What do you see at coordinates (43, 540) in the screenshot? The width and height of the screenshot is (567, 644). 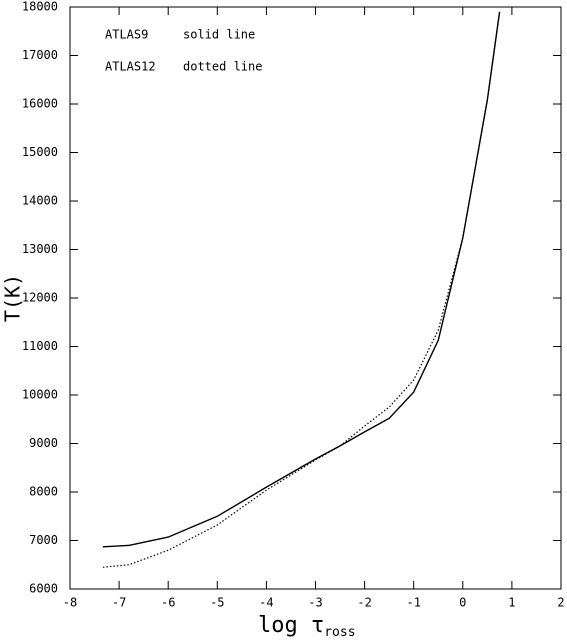 I see `y-tick-label: 7000` at bounding box center [43, 540].